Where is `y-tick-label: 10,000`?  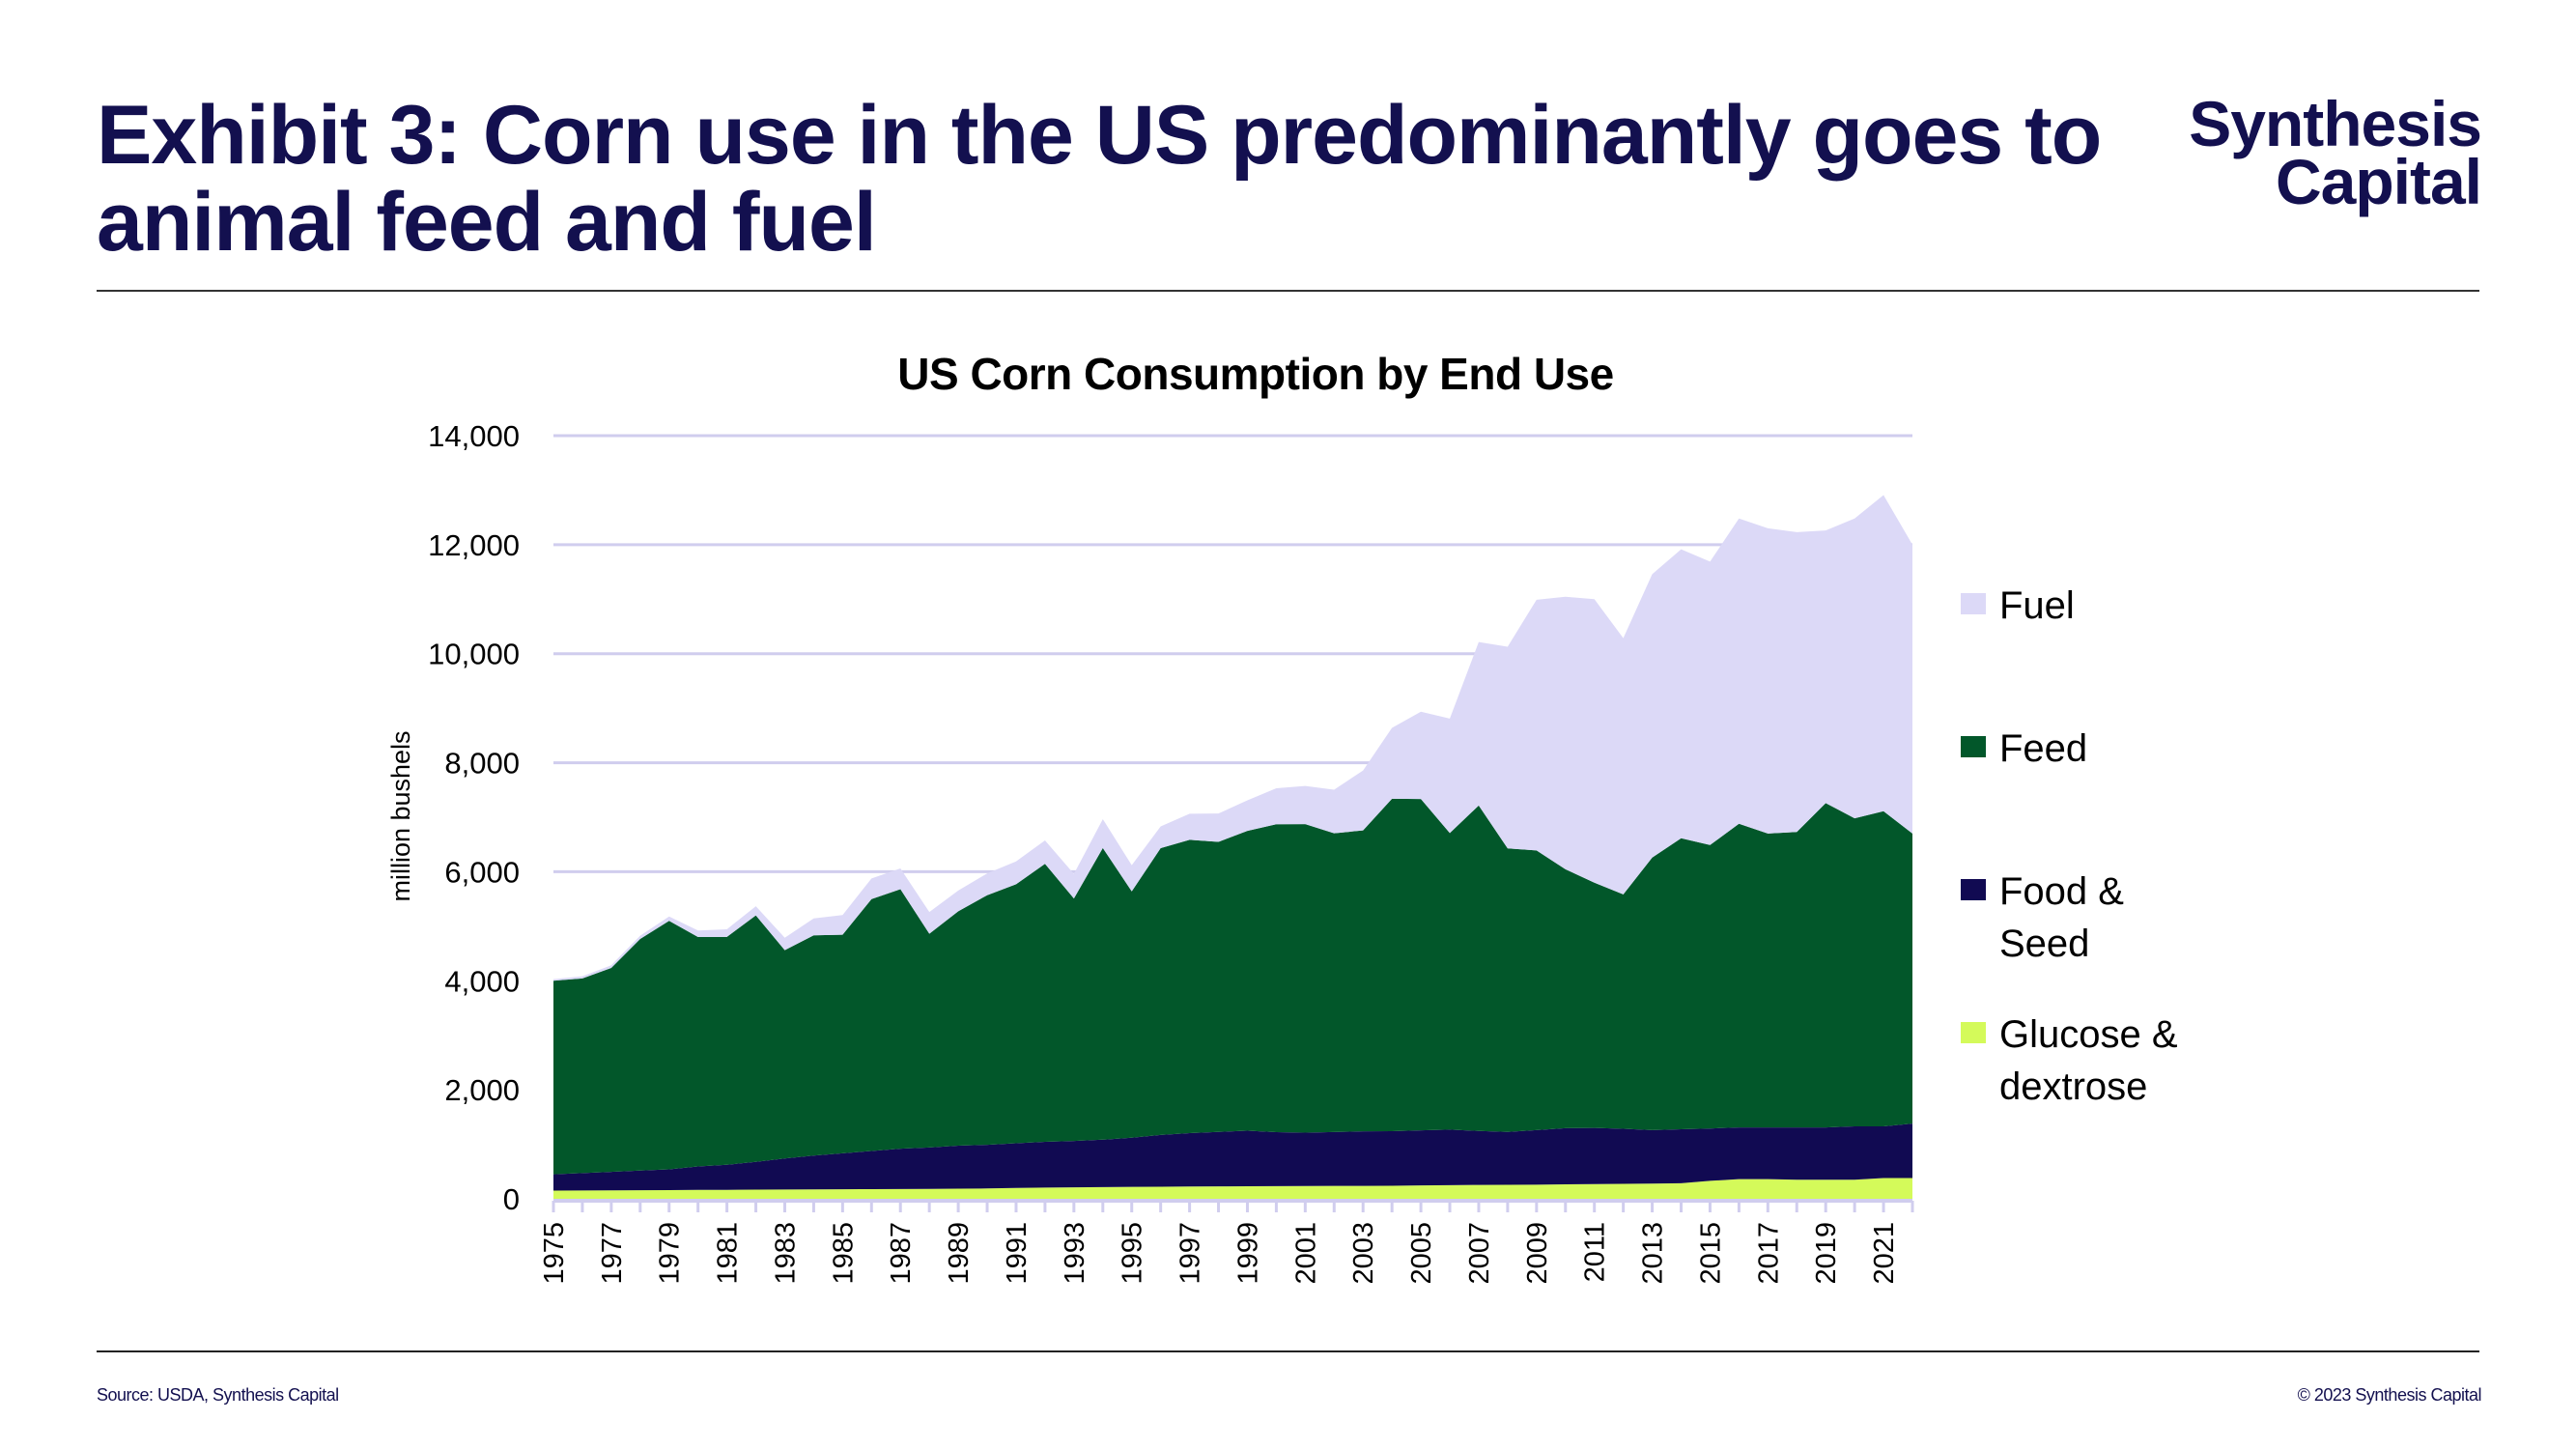
y-tick-label: 10,000 is located at coordinates (474, 654).